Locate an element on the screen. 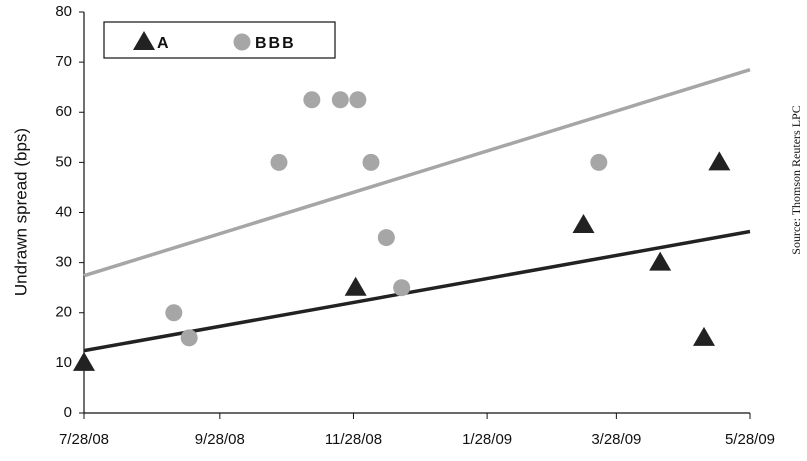  source-note: Source: Thomson Reuters LPC is located at coordinates (796, 179).